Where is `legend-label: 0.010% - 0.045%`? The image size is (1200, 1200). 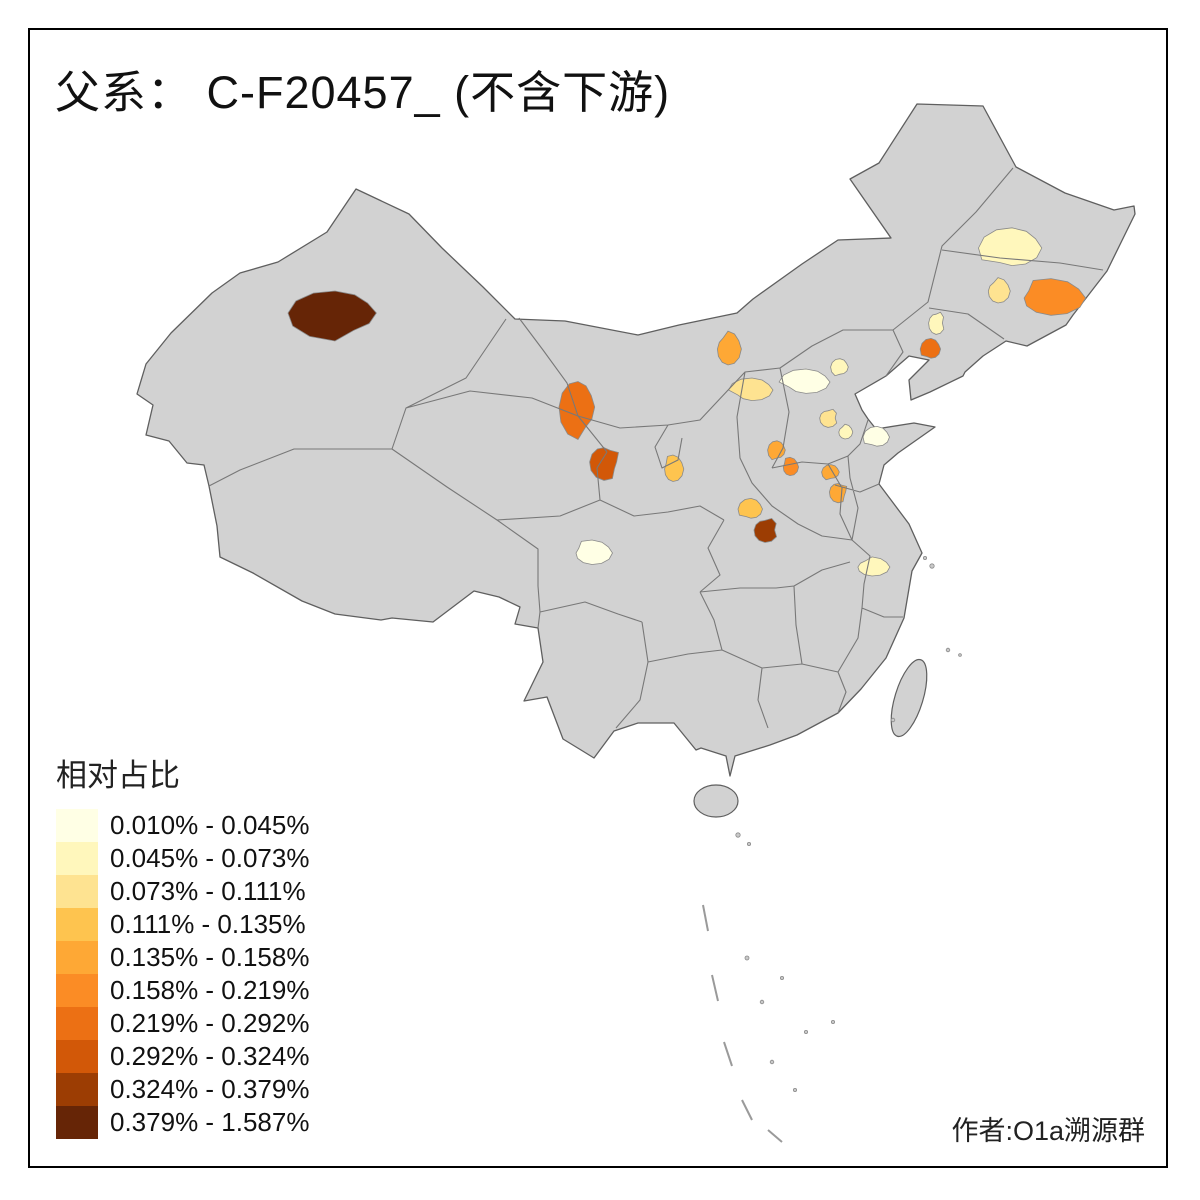 legend-label: 0.010% - 0.045% is located at coordinates (210, 825).